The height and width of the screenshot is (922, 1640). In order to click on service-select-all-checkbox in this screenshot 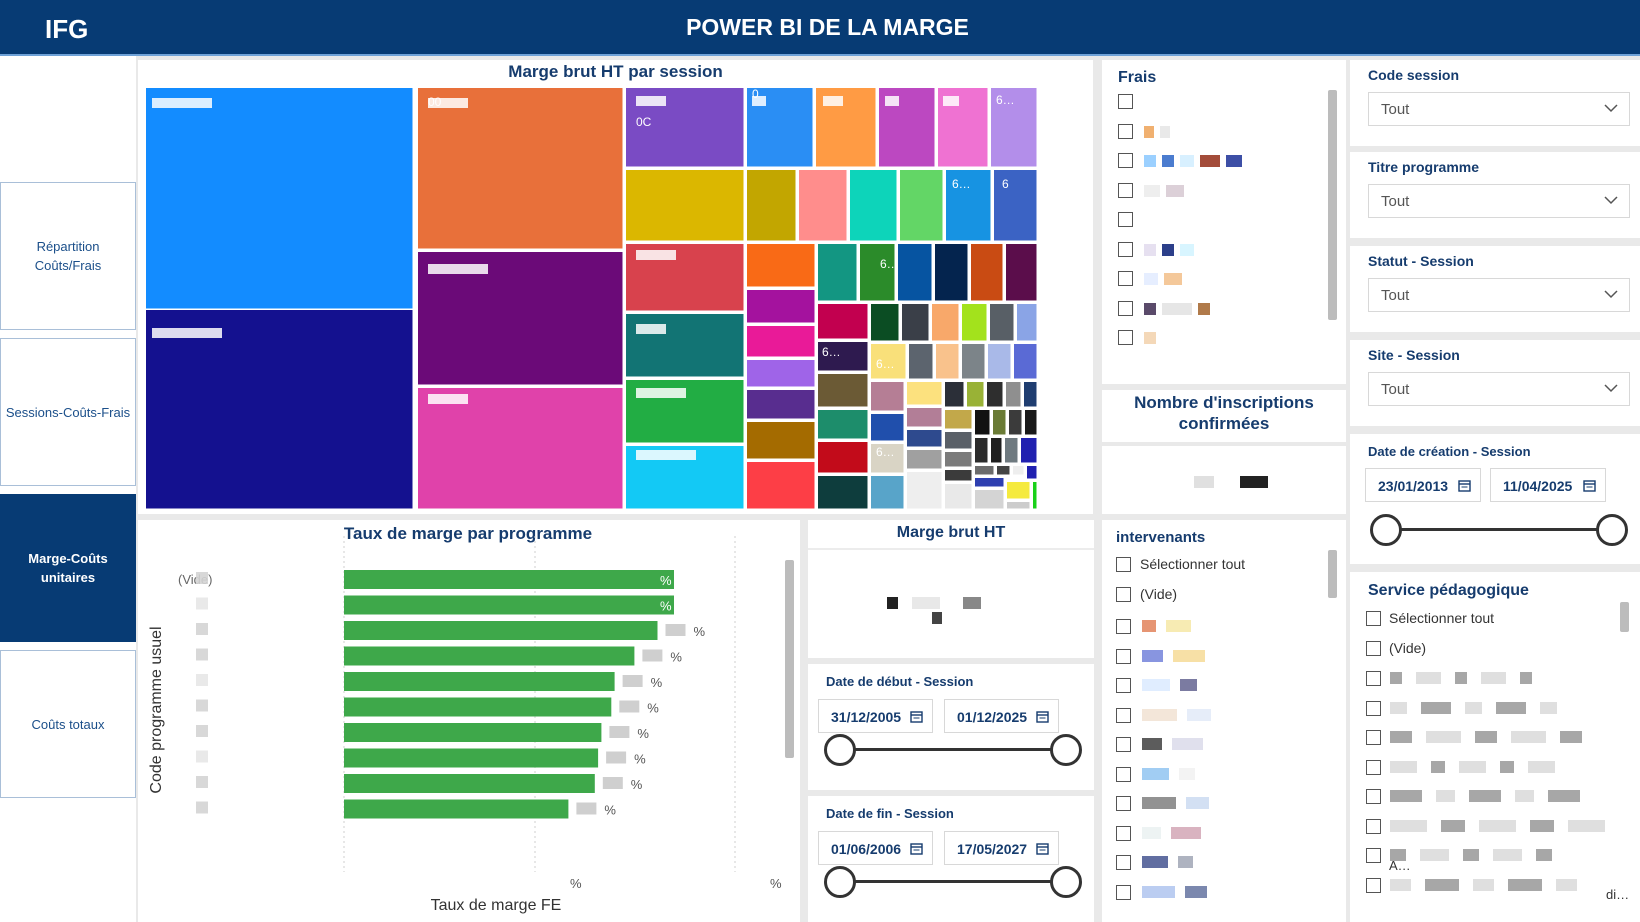, I will do `click(1373, 618)`.